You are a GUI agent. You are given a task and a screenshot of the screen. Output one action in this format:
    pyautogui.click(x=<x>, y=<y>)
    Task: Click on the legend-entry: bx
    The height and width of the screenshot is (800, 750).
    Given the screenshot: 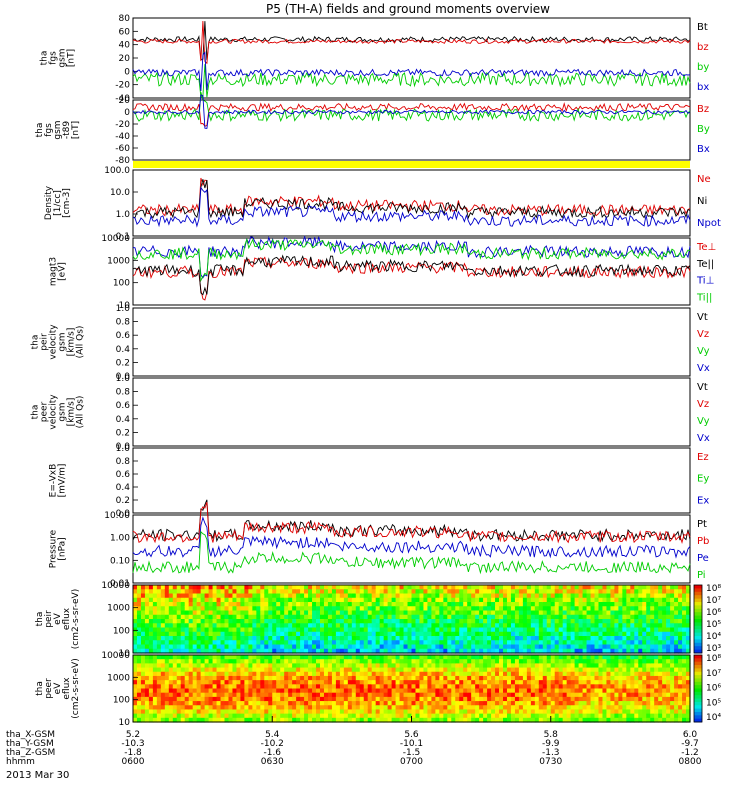 What is the action you would take?
    pyautogui.click(x=703, y=87)
    